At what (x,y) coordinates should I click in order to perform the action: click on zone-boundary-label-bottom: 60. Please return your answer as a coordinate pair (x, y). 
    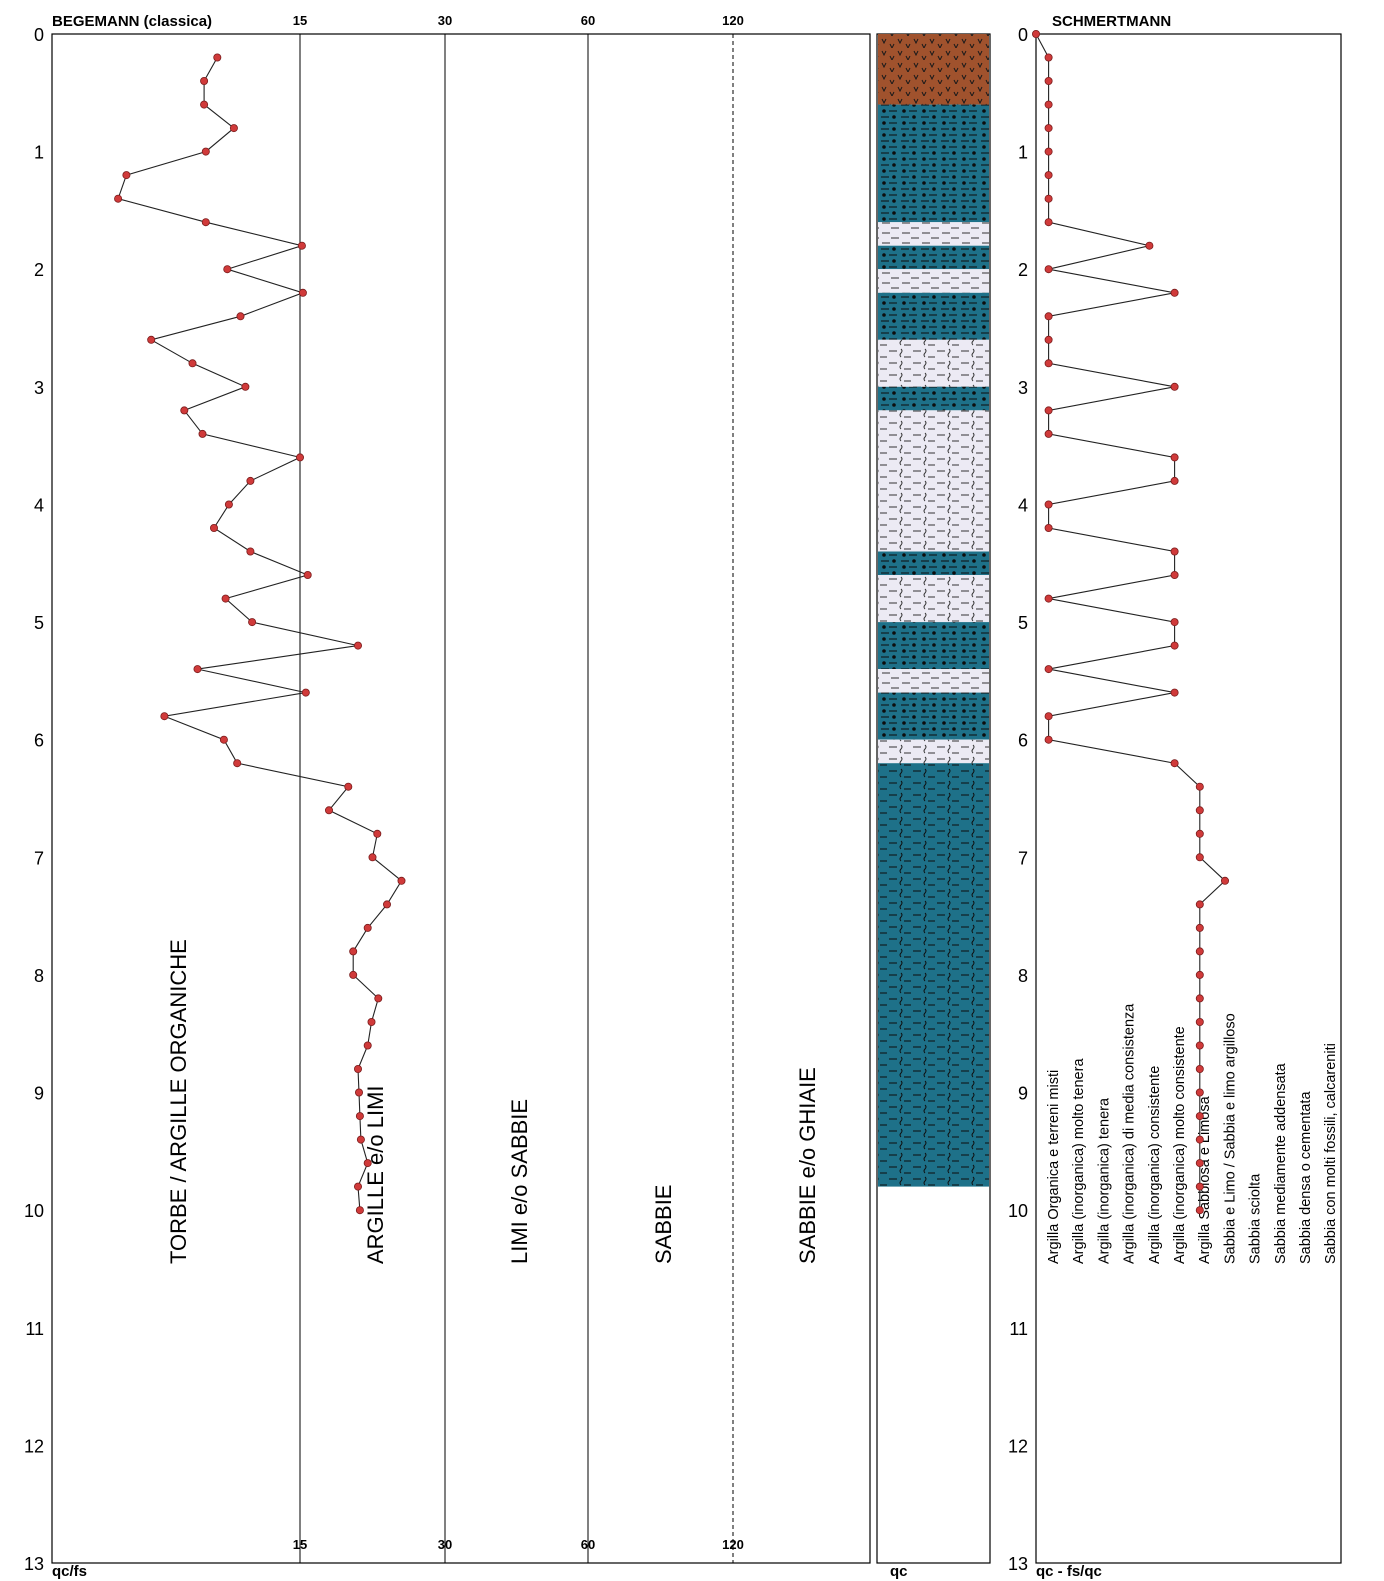
    Looking at the image, I should click on (588, 1544).